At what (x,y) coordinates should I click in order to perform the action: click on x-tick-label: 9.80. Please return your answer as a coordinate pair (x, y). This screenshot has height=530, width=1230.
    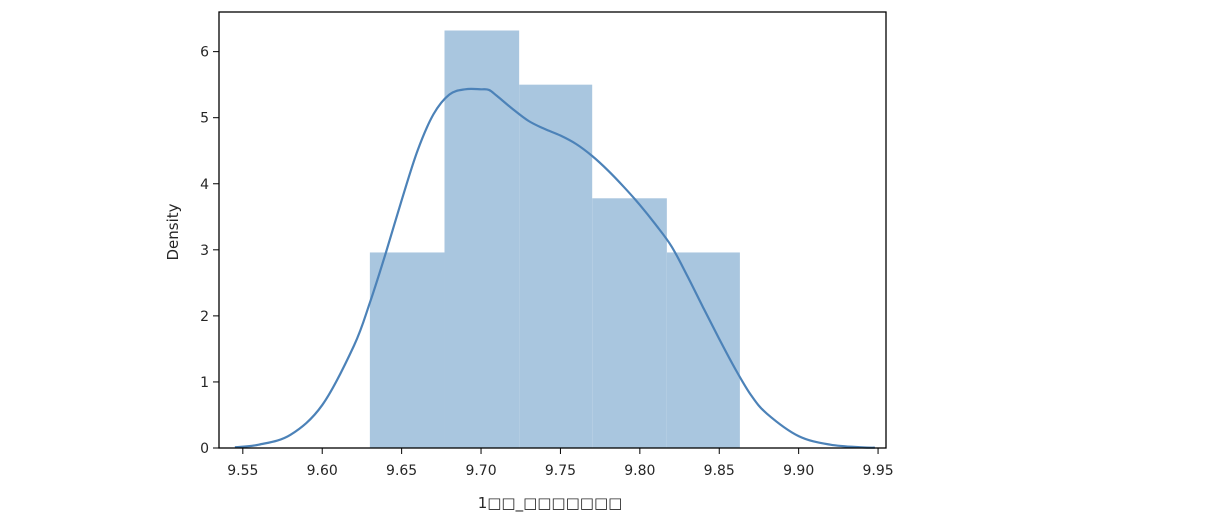
    Looking at the image, I should click on (639, 471).